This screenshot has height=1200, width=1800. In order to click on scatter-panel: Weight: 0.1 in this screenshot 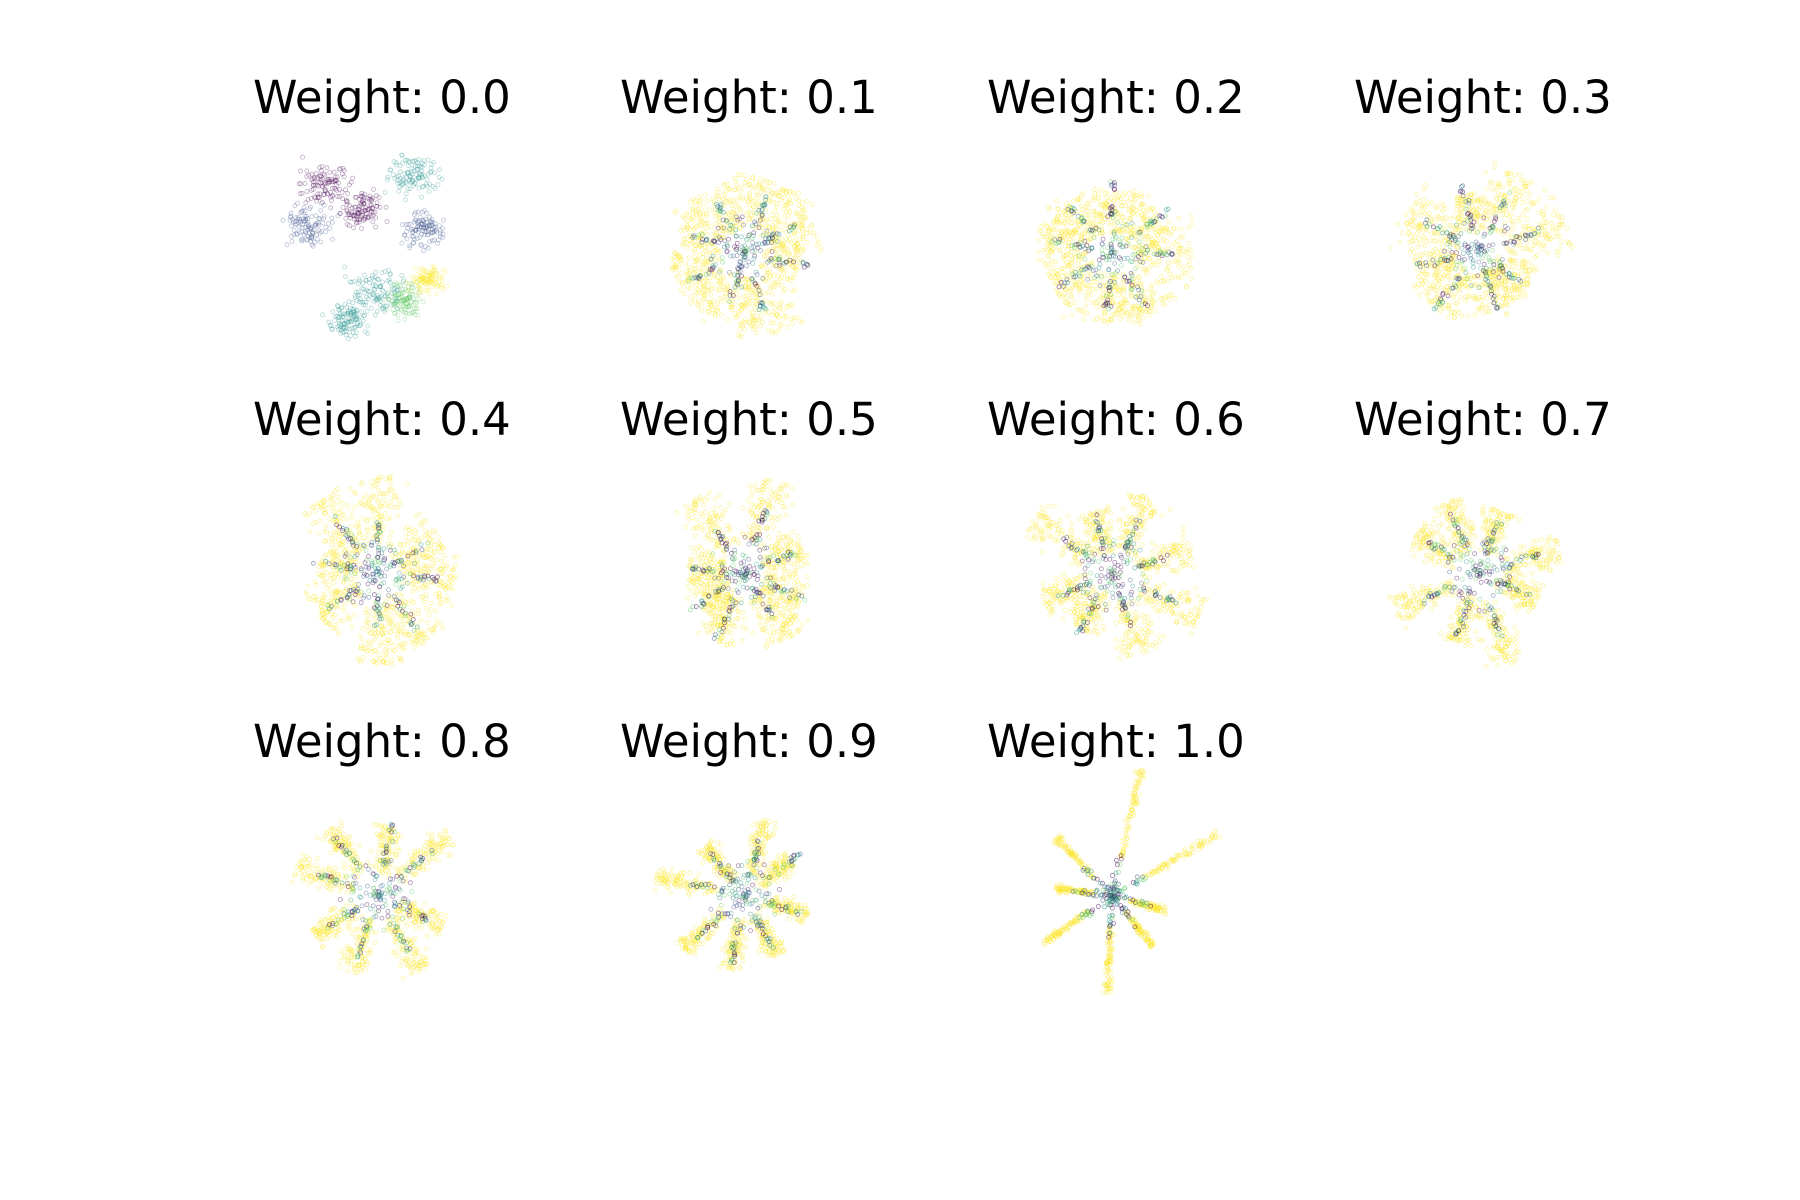, I will do `click(749, 223)`.